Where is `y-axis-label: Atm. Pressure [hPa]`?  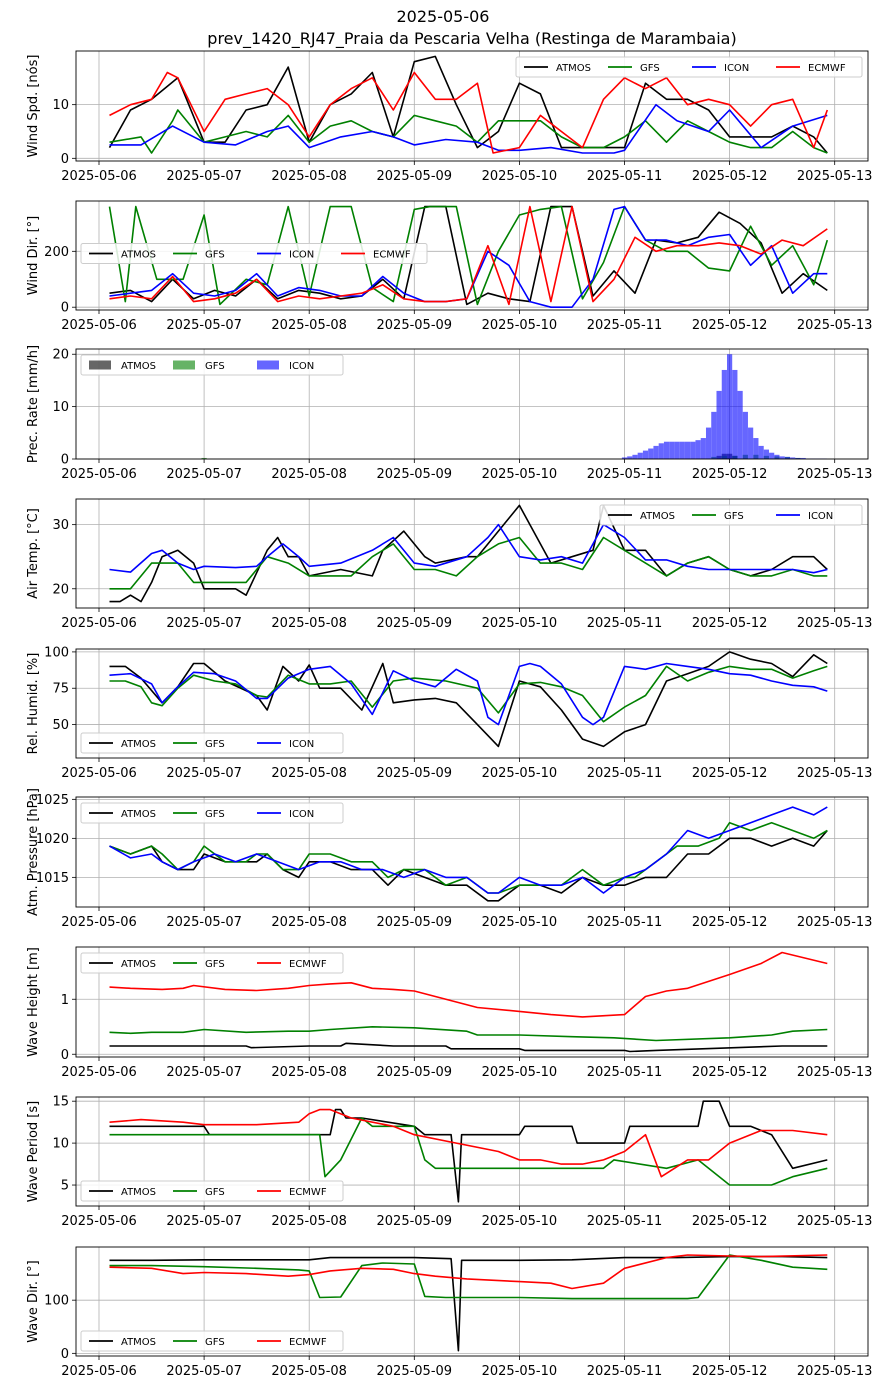 y-axis-label: Atm. Pressure [hPa] is located at coordinates (33, 852).